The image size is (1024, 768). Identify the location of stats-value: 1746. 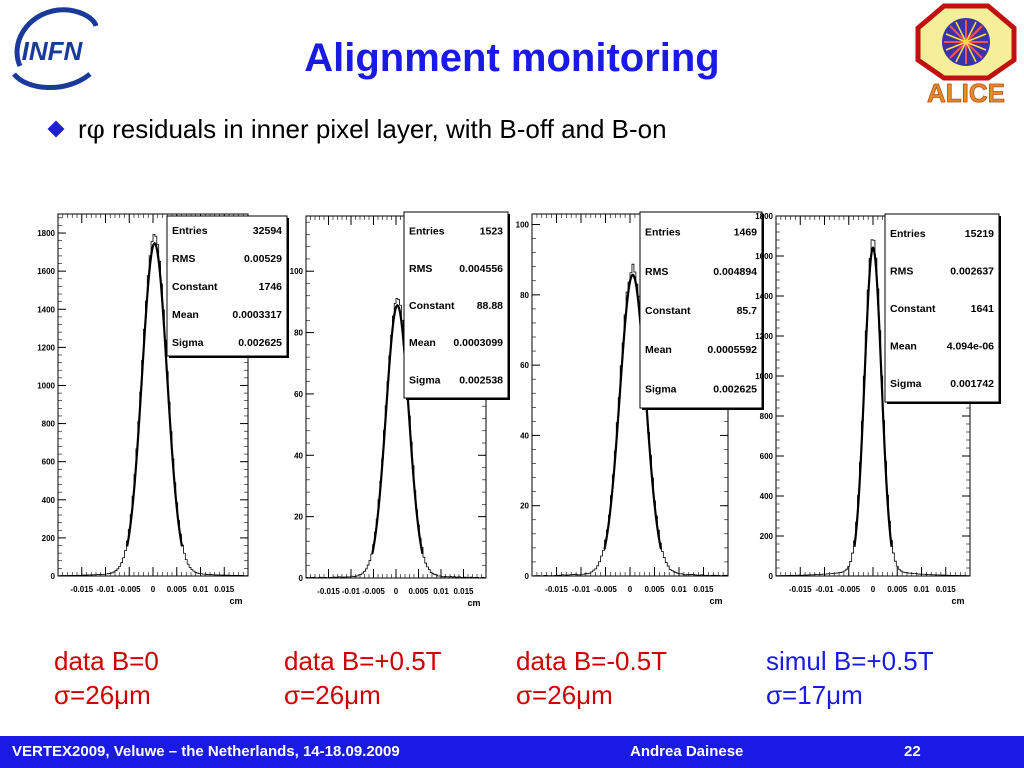
(271, 287).